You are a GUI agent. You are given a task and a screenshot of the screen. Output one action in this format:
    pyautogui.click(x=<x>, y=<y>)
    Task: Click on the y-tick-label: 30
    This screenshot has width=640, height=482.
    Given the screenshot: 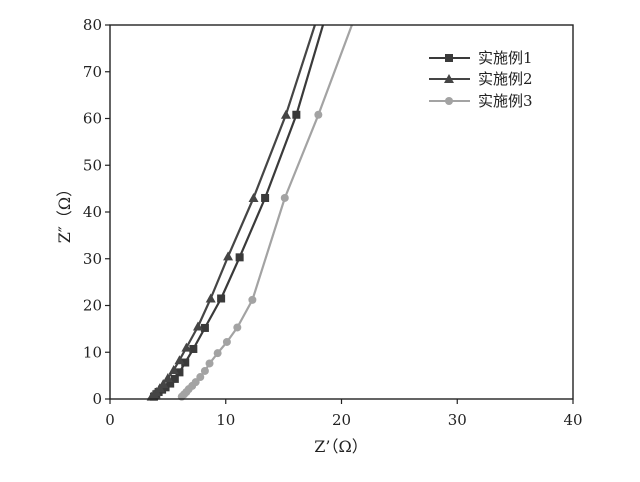 What is the action you would take?
    pyautogui.click(x=92, y=259)
    